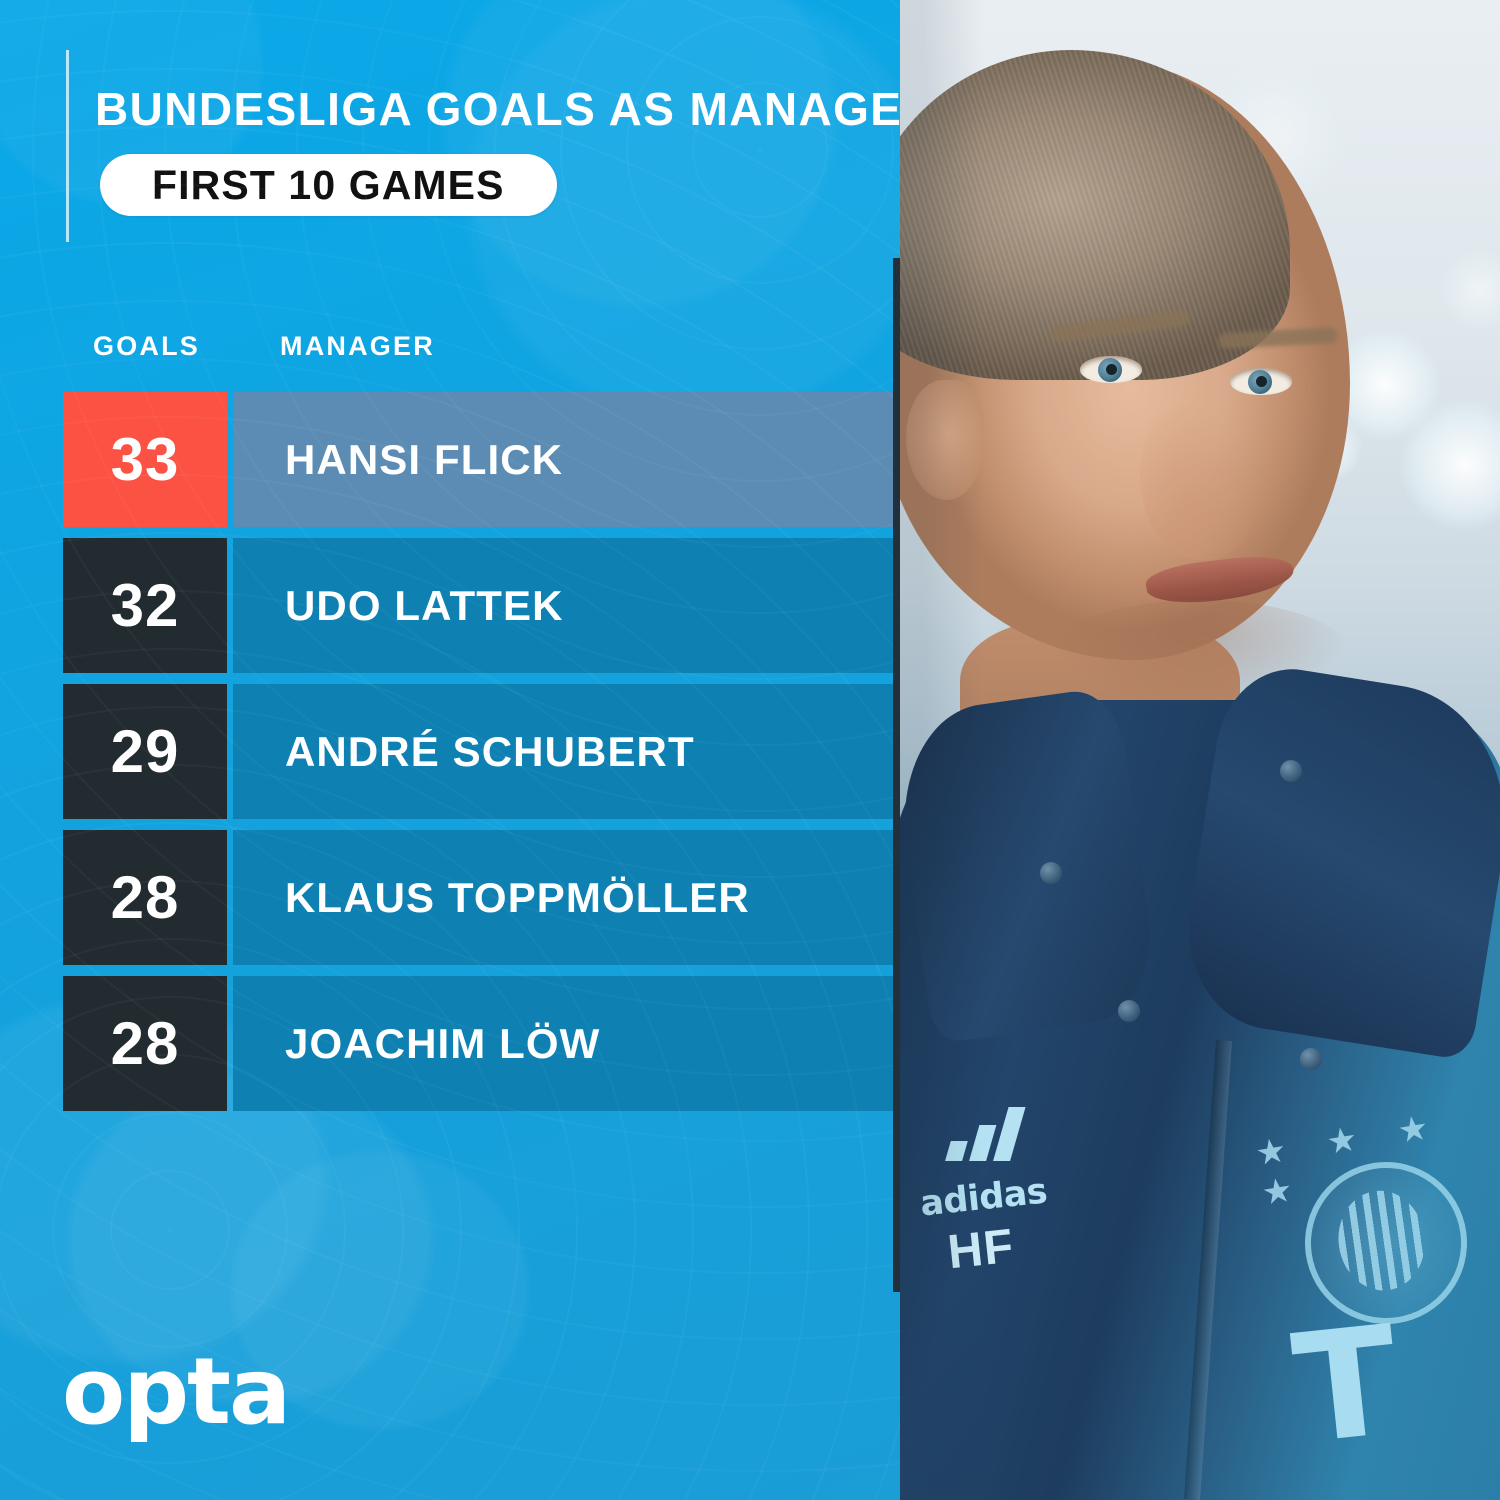  I want to click on manager-bar: JOACHIM LÖW, so click(563, 1043).